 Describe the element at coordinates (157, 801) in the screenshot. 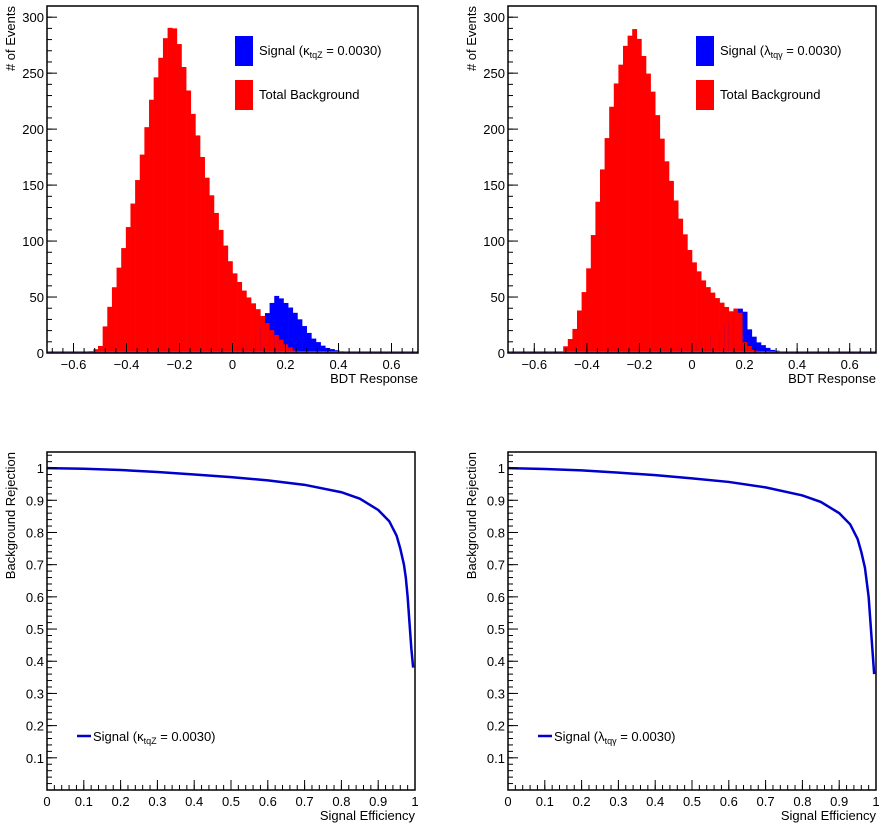

I see `x-tick-label: 0.3` at that location.